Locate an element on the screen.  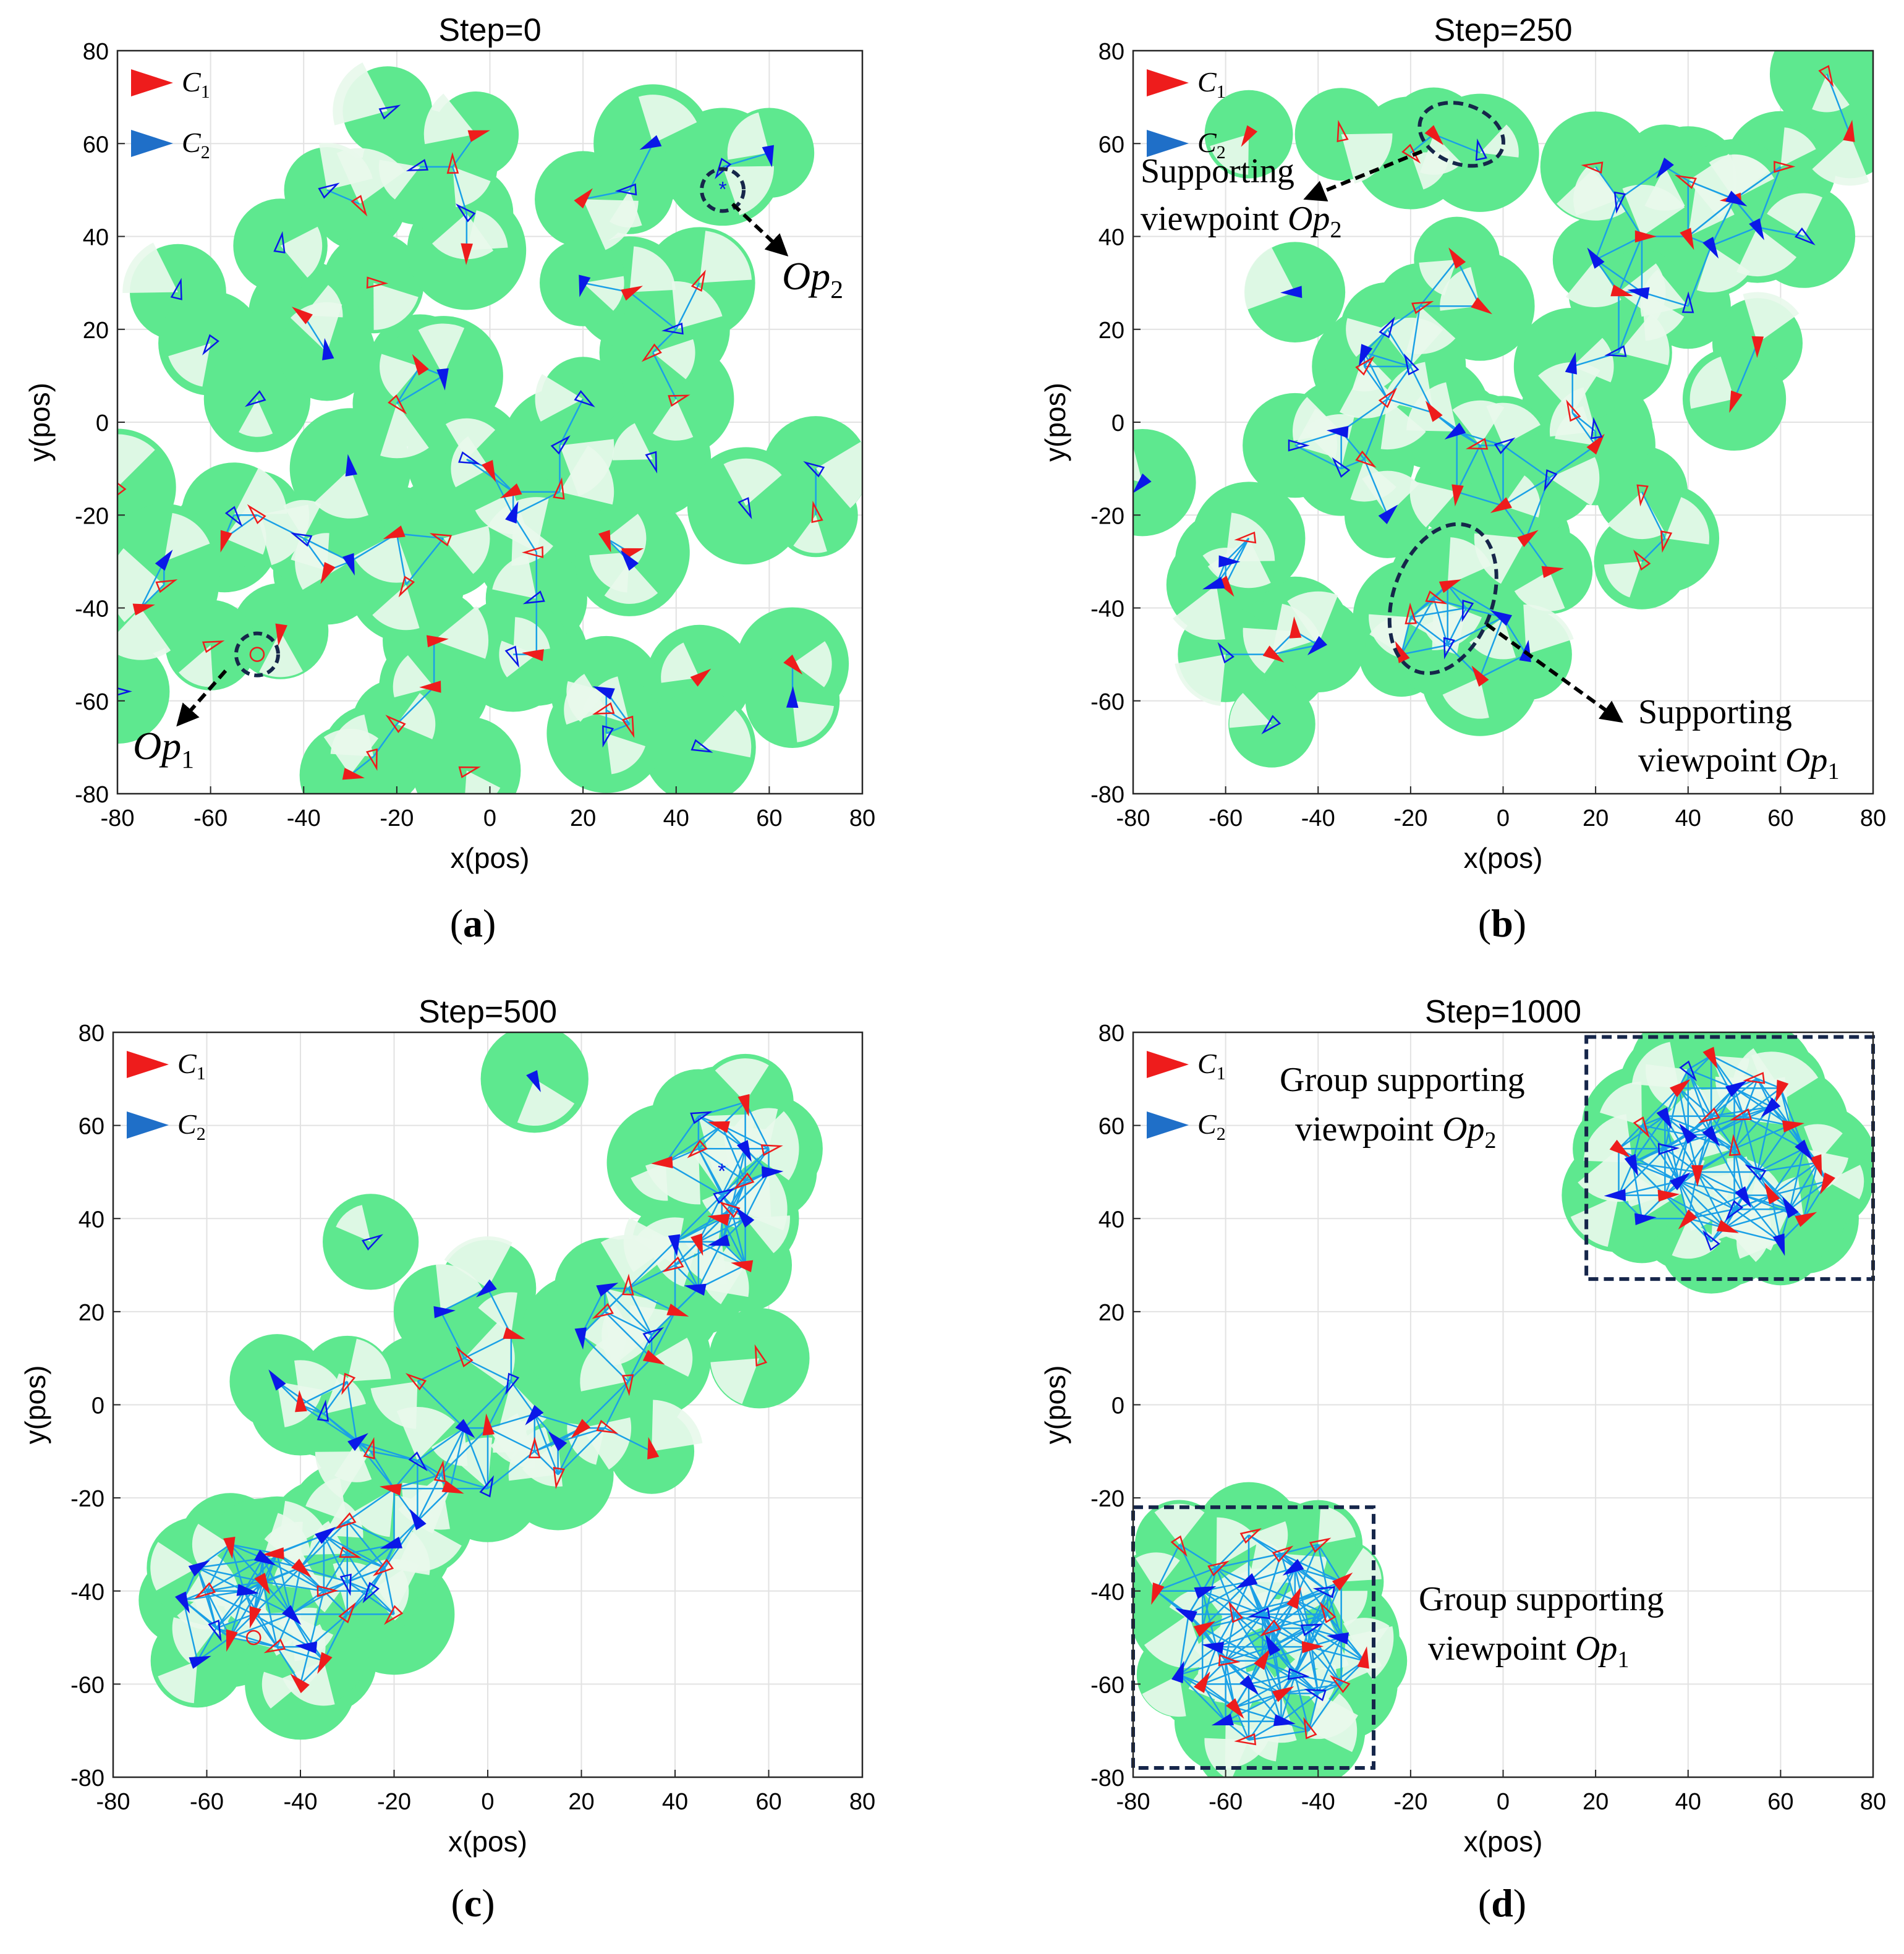
plot-content: * is located at coordinates (480, 1386).